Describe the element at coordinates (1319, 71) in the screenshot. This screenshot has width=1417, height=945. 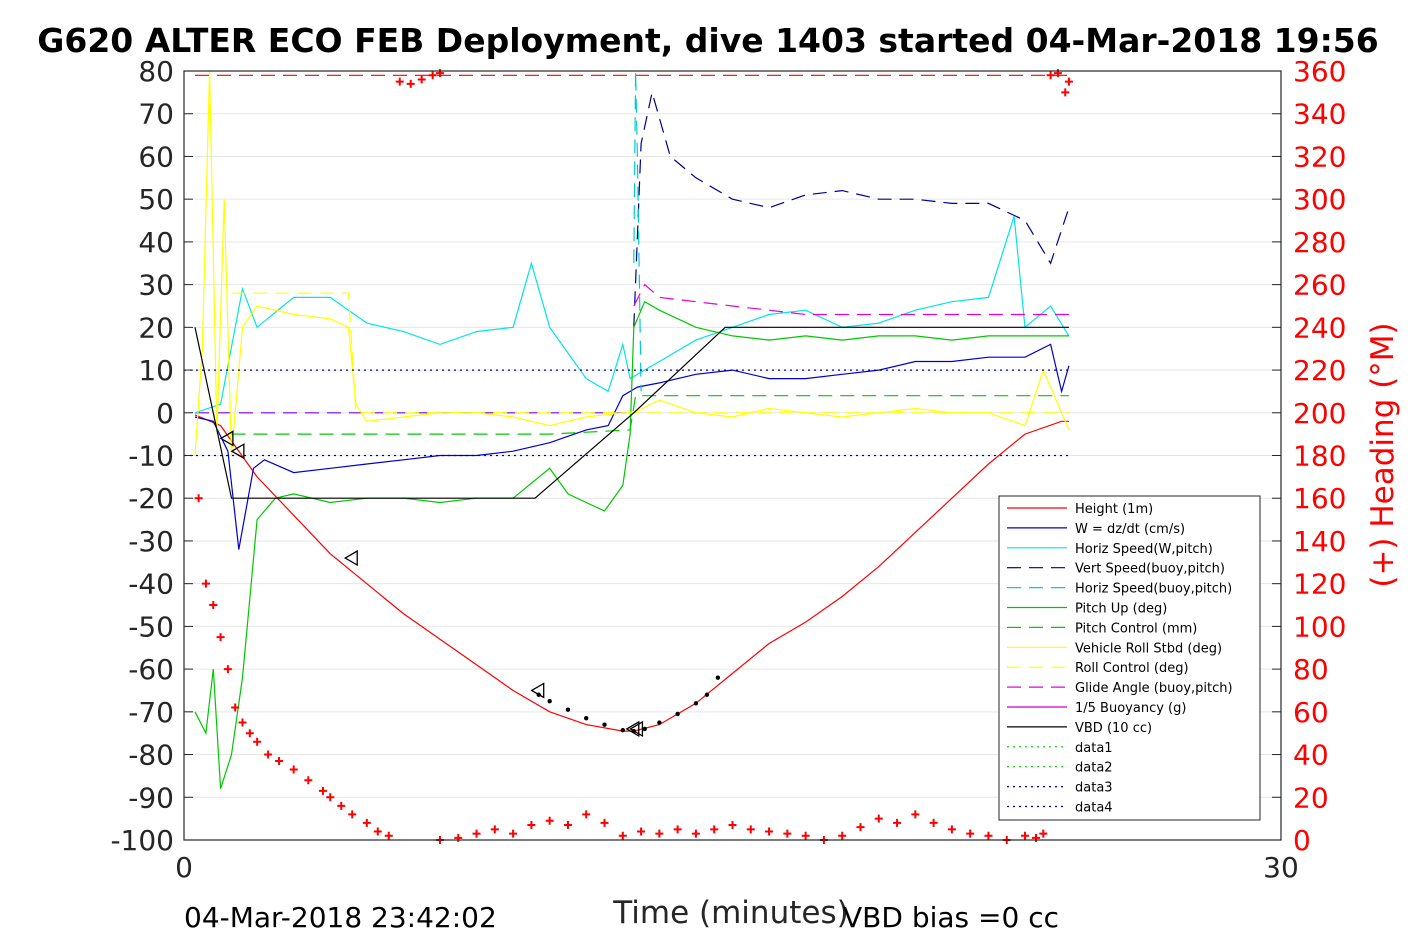
I see `right-tick-label: 360` at that location.